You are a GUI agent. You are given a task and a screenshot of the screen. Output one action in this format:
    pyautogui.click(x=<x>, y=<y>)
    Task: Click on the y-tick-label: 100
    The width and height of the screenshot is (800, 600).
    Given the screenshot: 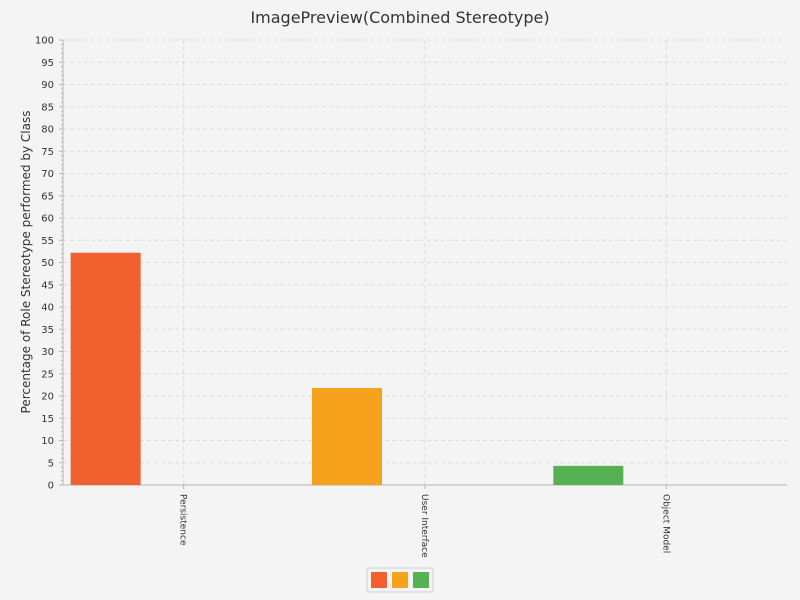 What is the action you would take?
    pyautogui.click(x=44, y=41)
    